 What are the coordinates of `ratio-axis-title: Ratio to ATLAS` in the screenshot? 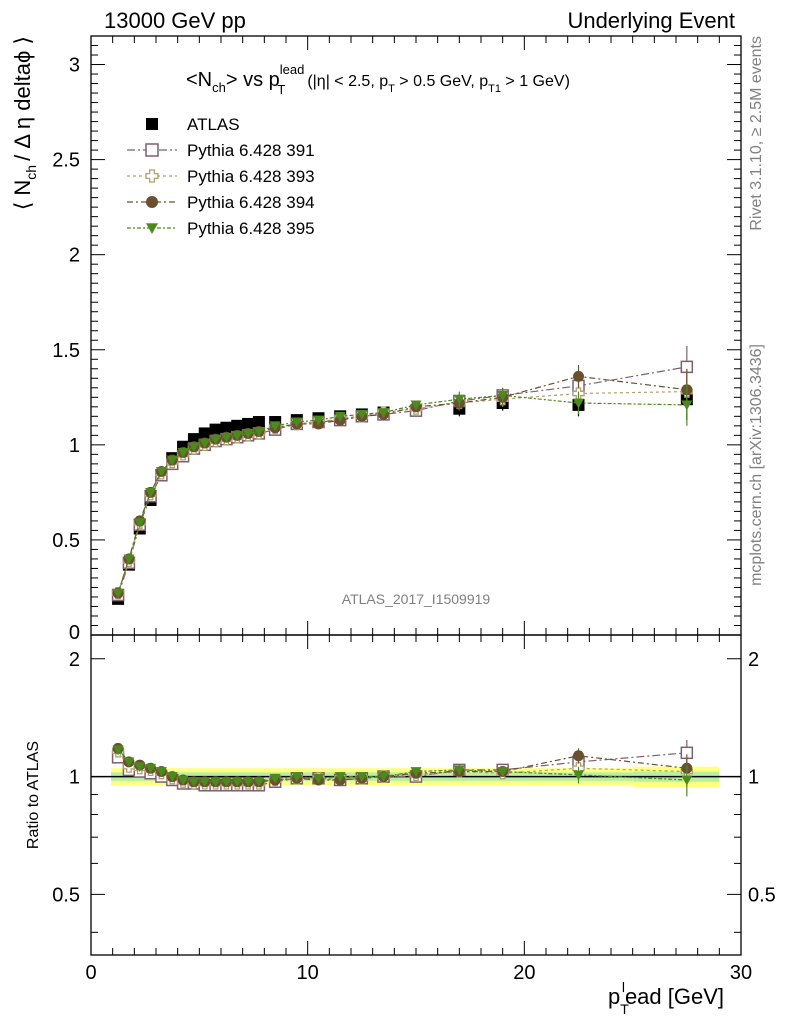 It's located at (33, 795).